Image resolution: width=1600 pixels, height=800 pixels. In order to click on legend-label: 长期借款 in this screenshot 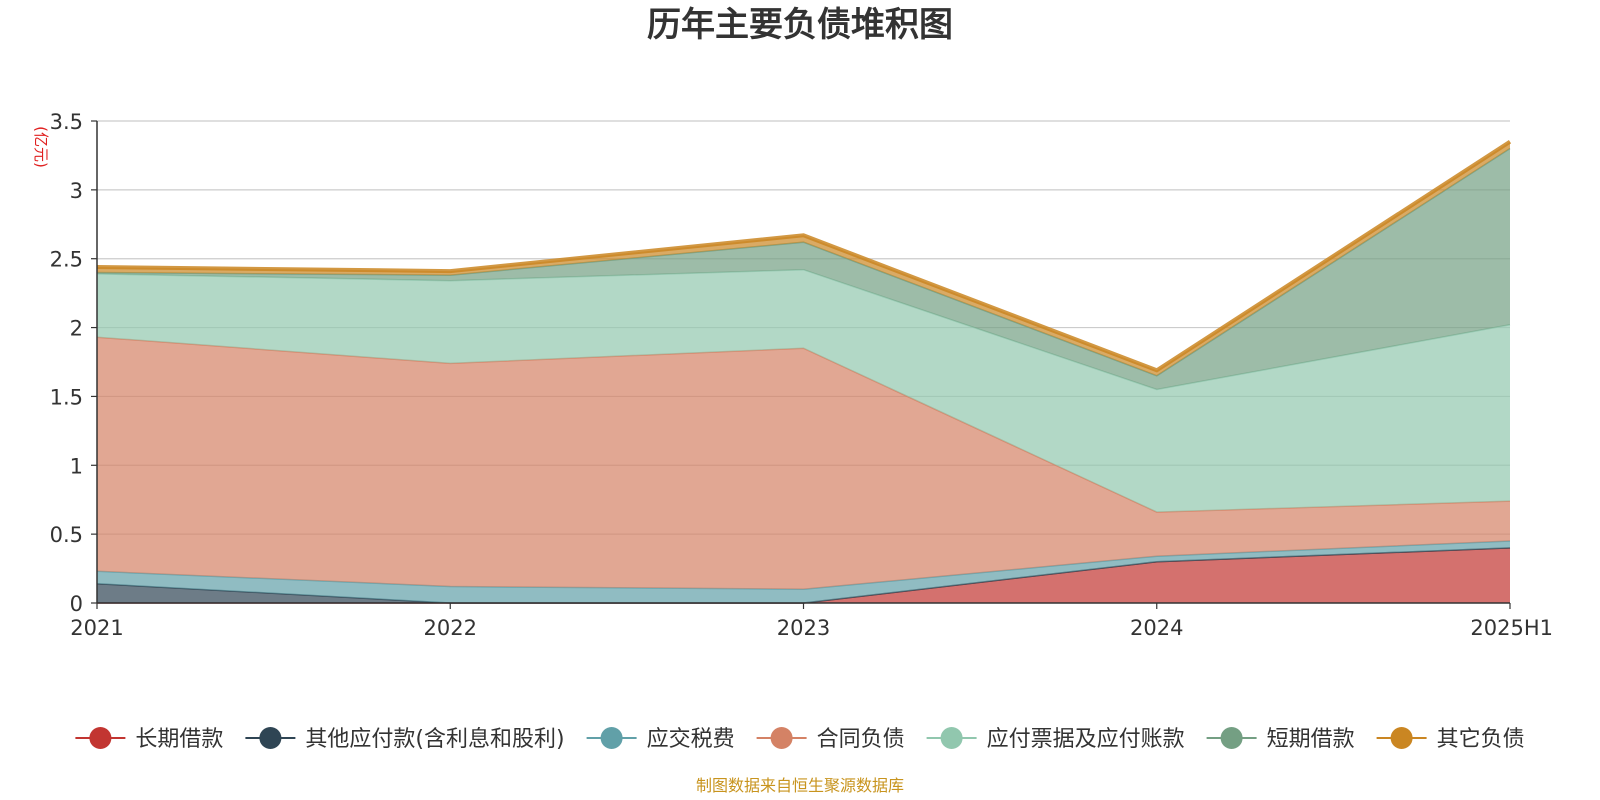, I will do `click(179, 739)`.